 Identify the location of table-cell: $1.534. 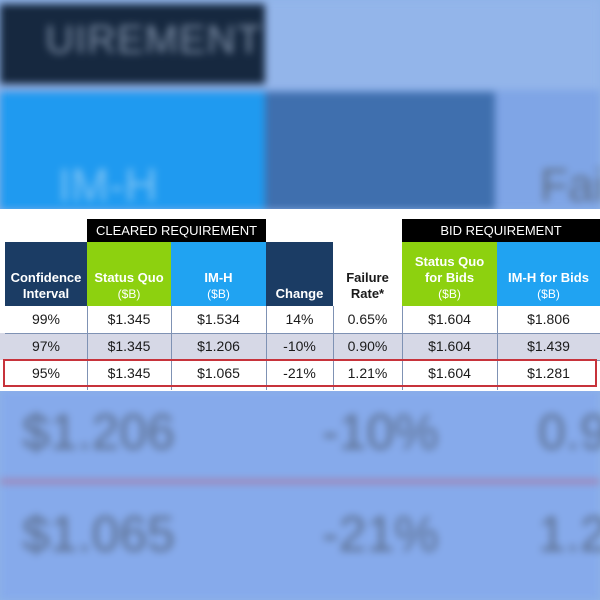
(218, 319).